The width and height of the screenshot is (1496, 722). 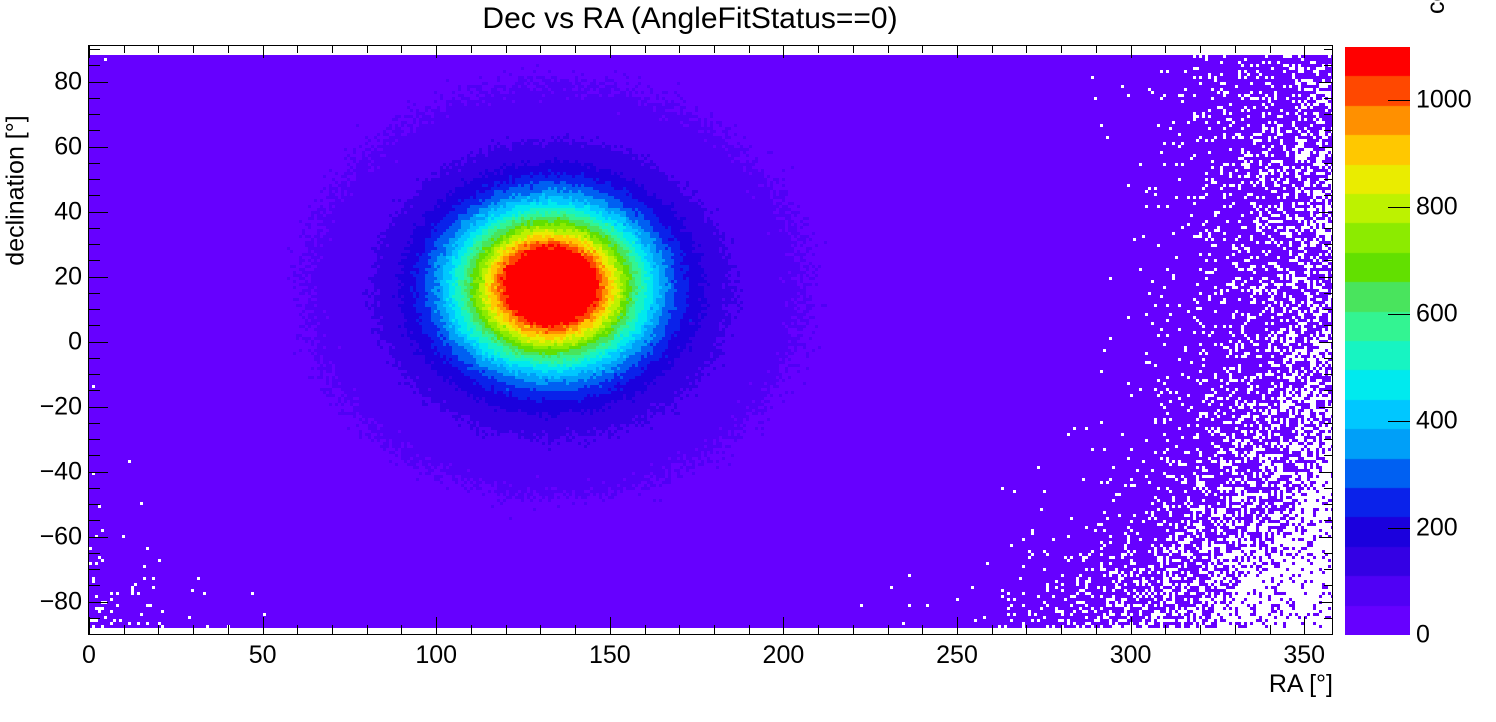 What do you see at coordinates (1437, 420) in the screenshot?
I see `colorbar-tick-label: 400` at bounding box center [1437, 420].